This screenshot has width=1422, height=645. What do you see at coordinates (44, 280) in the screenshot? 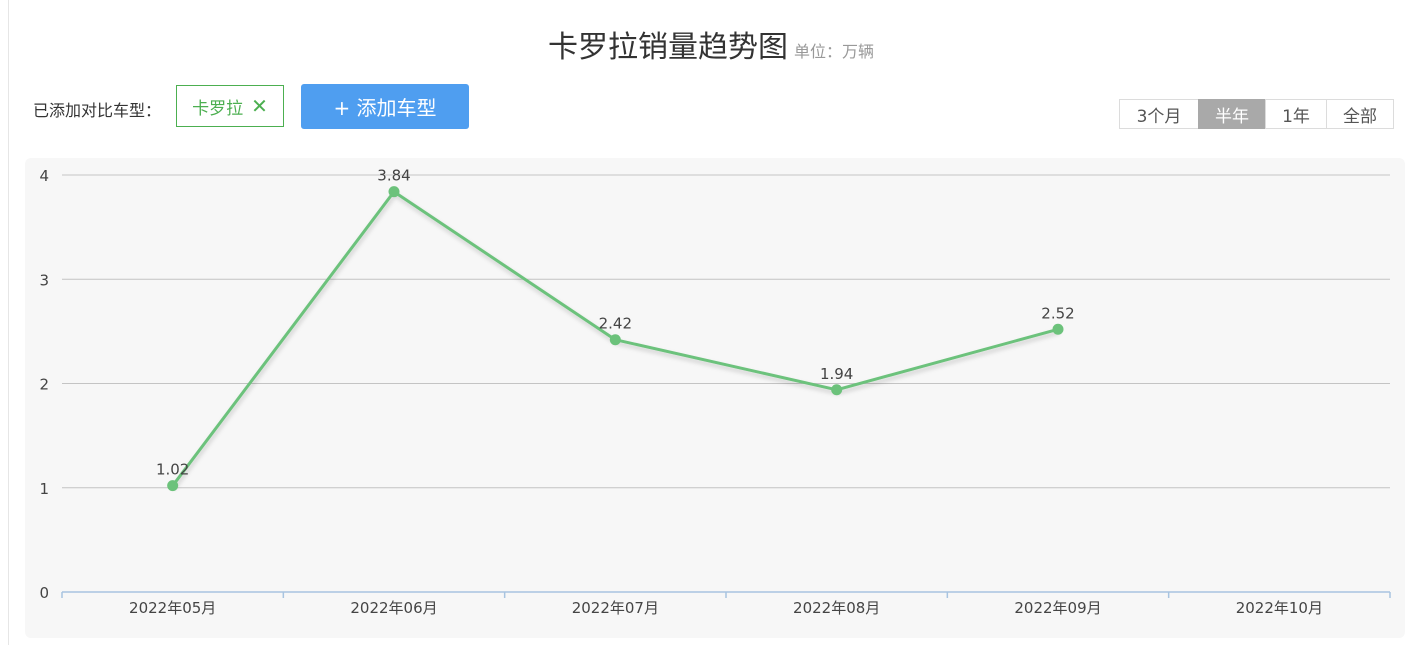
I see `y-tick-label: 3` at bounding box center [44, 280].